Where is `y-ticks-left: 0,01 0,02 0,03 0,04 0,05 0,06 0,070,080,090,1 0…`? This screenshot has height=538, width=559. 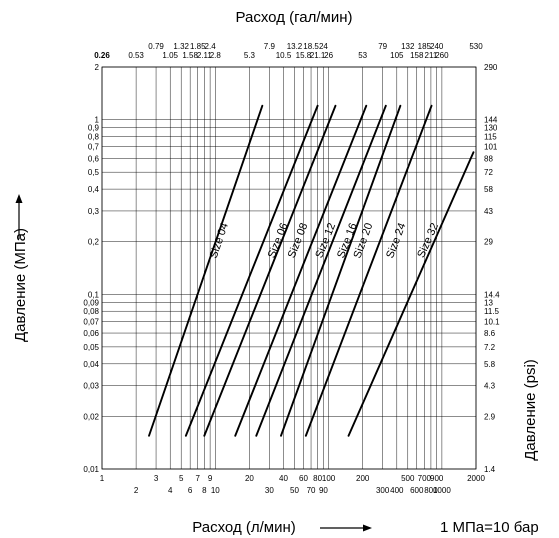
y-ticks-left: 0,01 0,02 0,03 0,04 0,05 0,06 0,070,080,090,1 0… is located at coordinates (91, 268).